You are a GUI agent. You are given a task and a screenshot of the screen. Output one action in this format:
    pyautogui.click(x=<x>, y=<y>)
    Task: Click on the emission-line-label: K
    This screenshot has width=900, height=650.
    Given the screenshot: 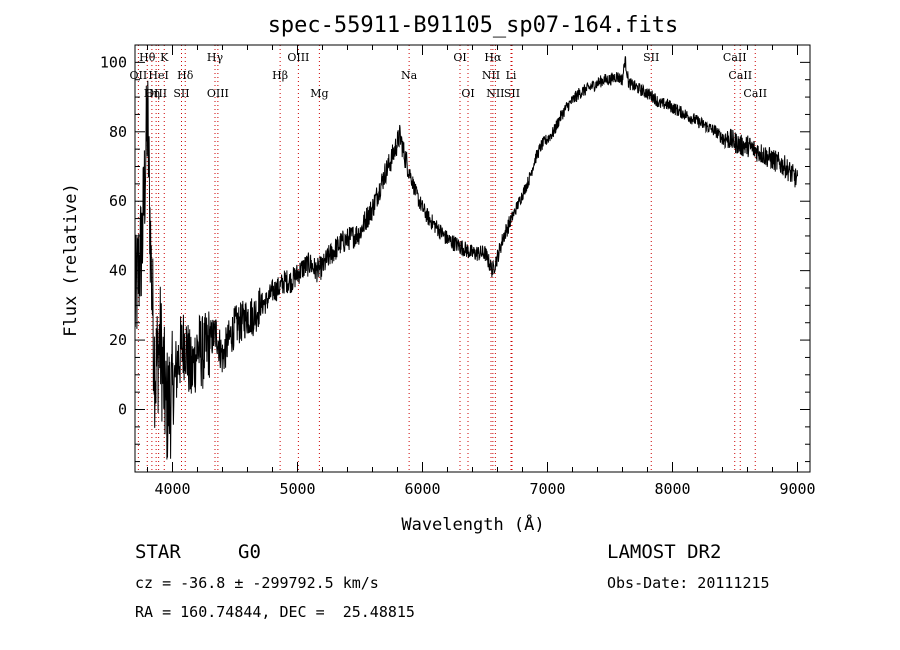 What is the action you would take?
    pyautogui.click(x=164, y=57)
    